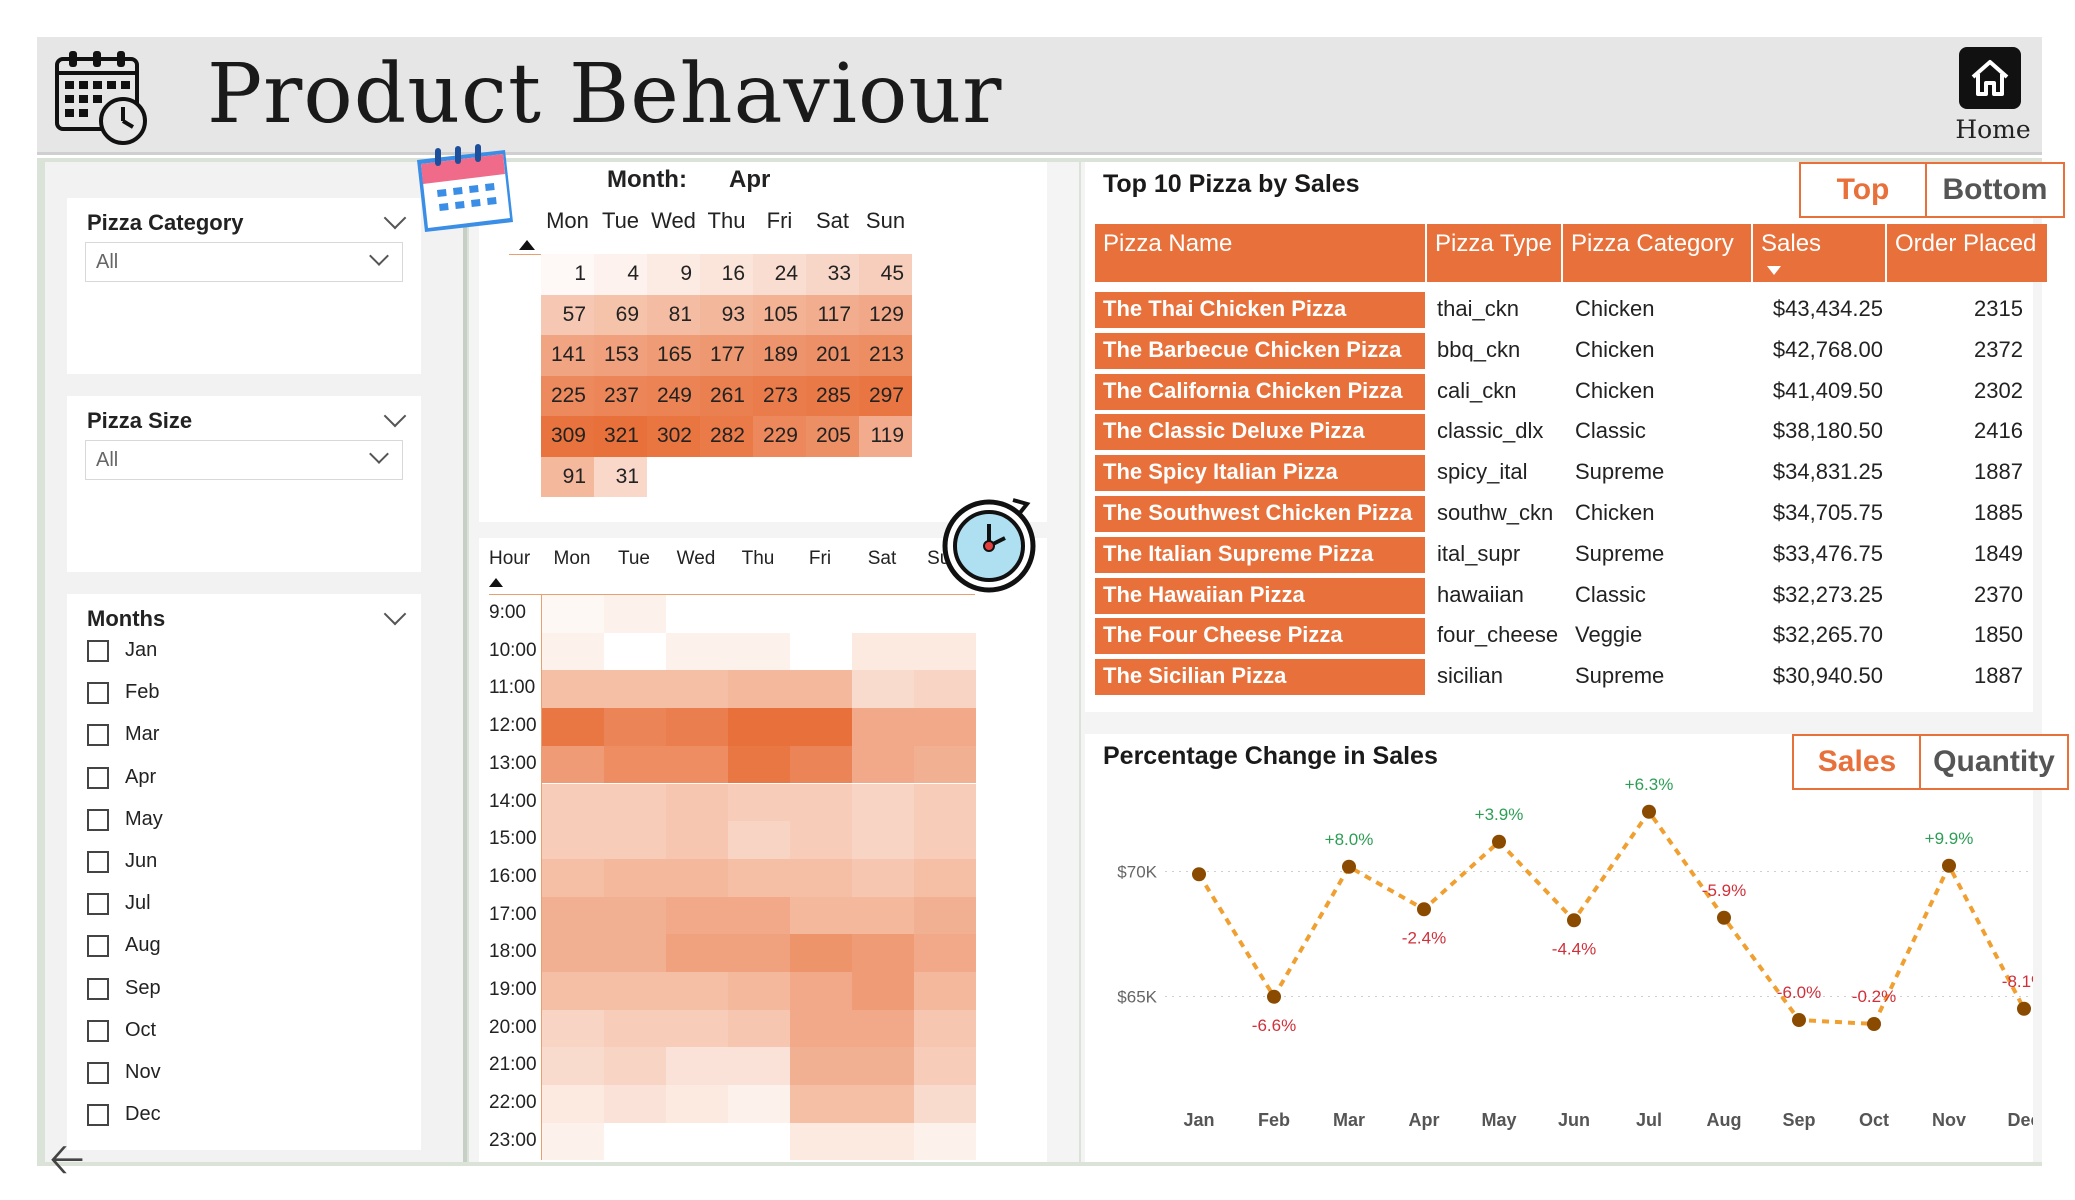 The height and width of the screenshot is (1200, 2075). Describe the element at coordinates (1260, 310) in the screenshot. I see `table-cell-pizza-name: The Thai Chicken Pizza` at that location.